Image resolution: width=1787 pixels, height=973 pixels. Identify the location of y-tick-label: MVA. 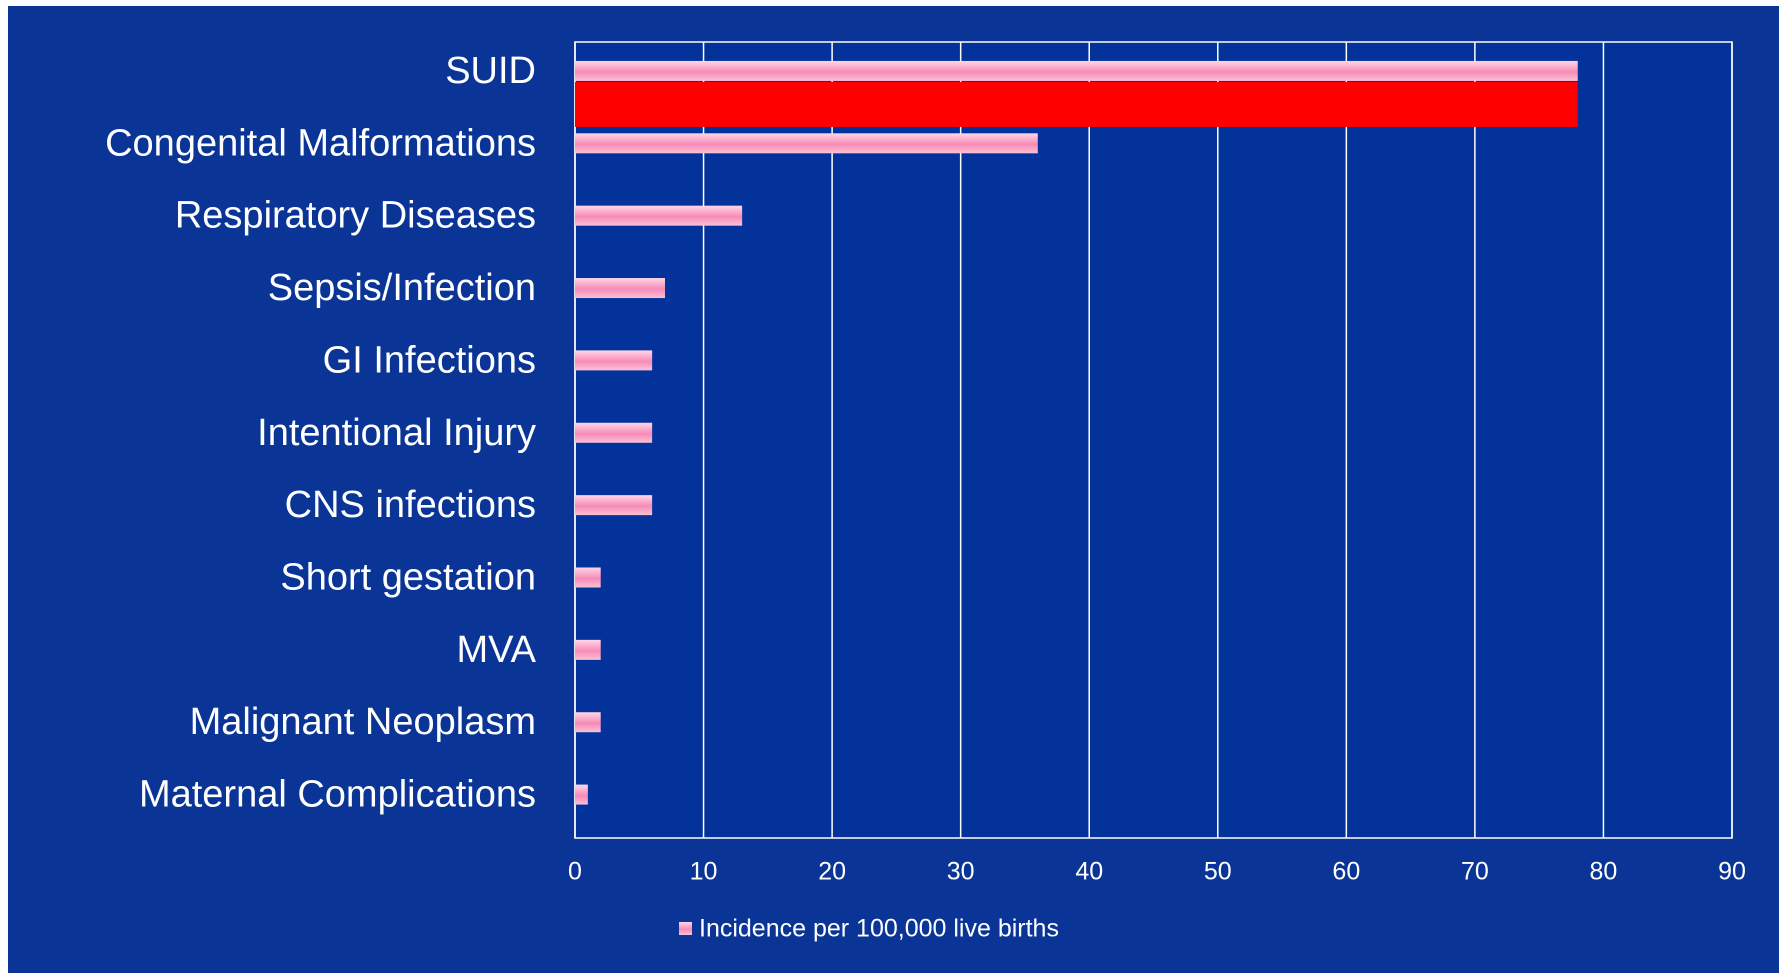
(496, 650).